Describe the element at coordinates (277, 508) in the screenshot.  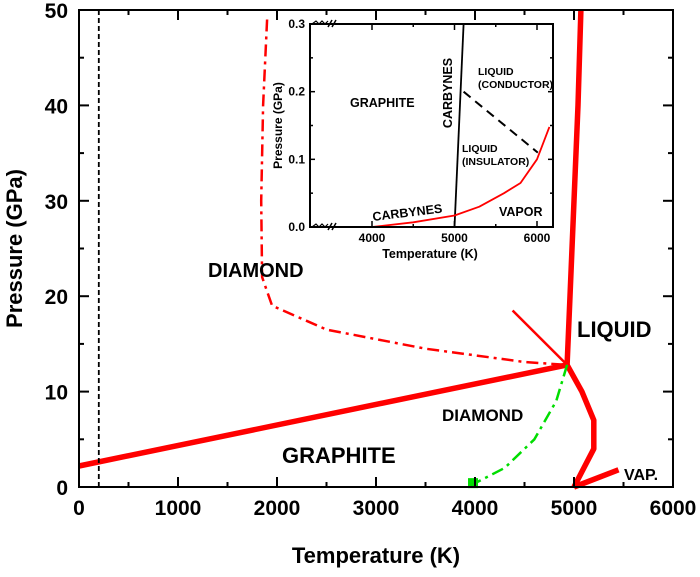
I see `x-tick-label: 2000` at that location.